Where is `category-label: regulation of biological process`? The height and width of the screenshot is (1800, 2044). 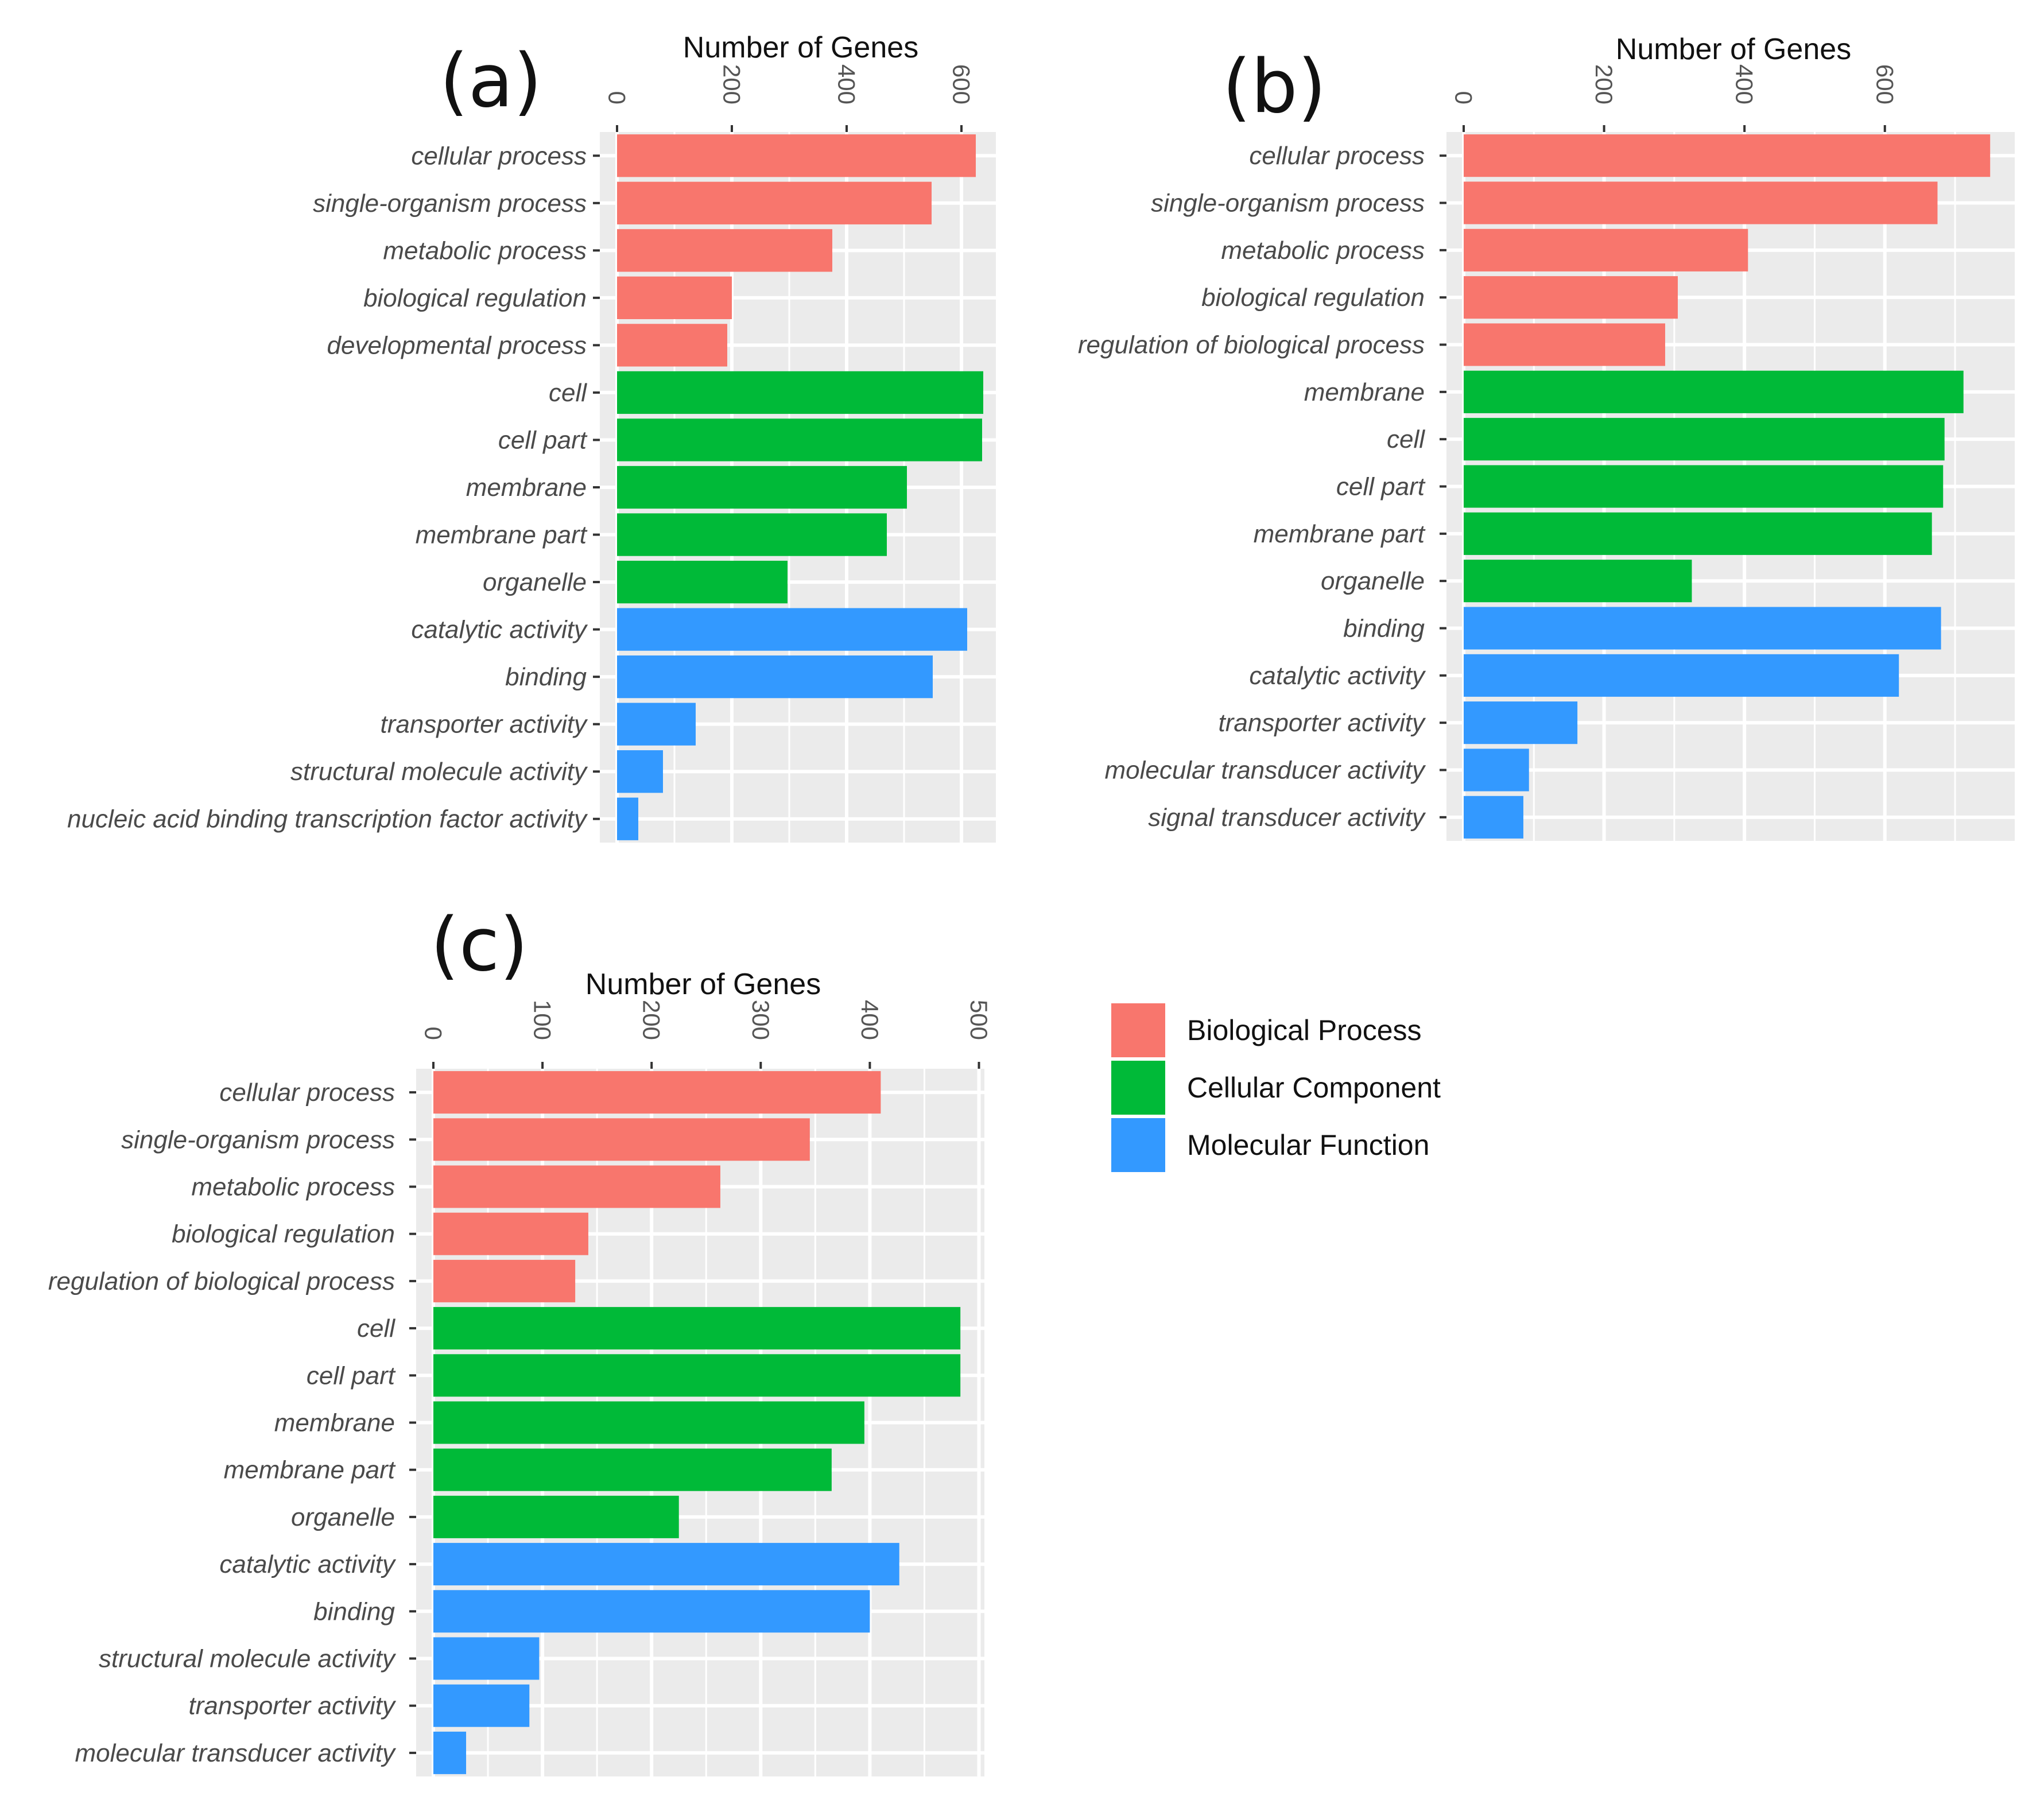
category-label: regulation of biological process is located at coordinates (1252, 345).